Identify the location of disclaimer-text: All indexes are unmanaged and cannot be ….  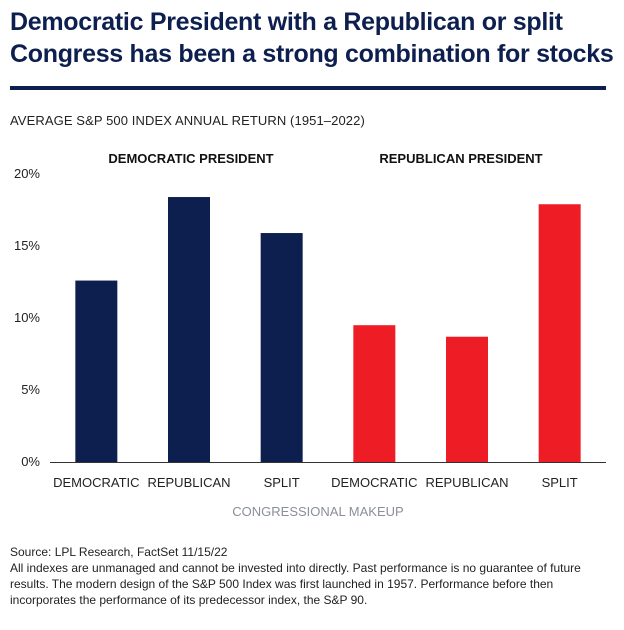
(295, 584).